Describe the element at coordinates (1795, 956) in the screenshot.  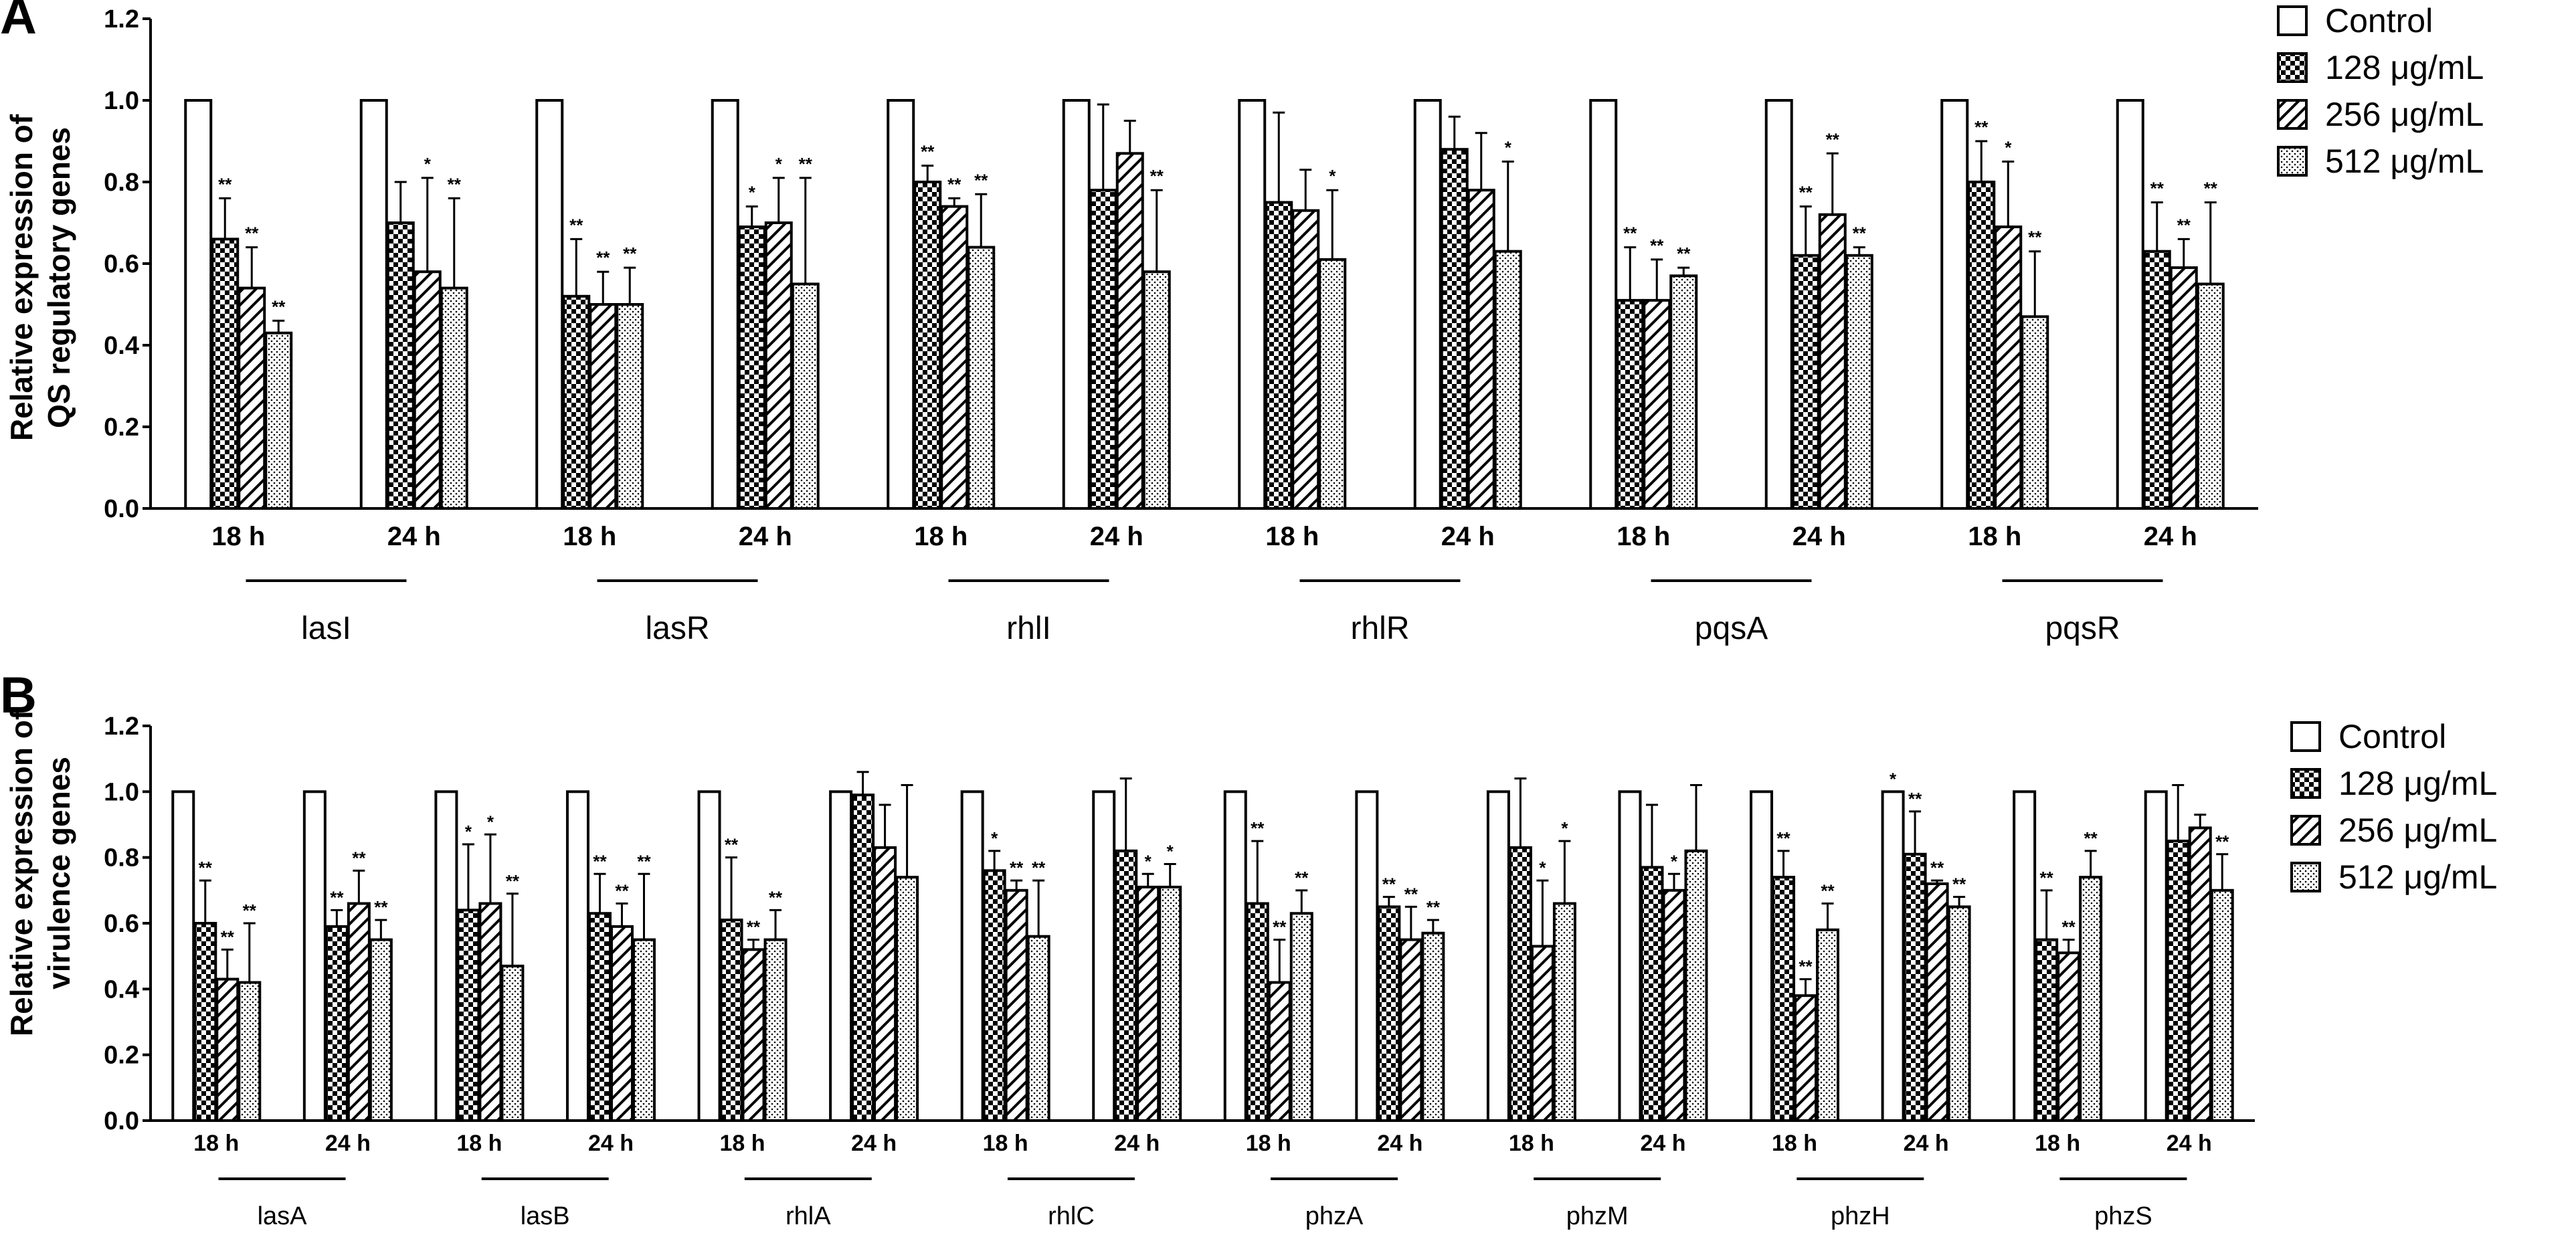
I see `panel-b-group-phzH-18h: ** ** **` at that location.